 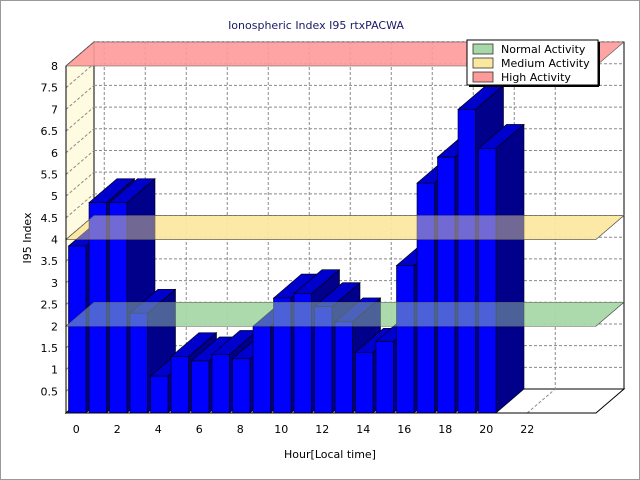 I want to click on y-tick-label: 8, so click(x=54, y=66).